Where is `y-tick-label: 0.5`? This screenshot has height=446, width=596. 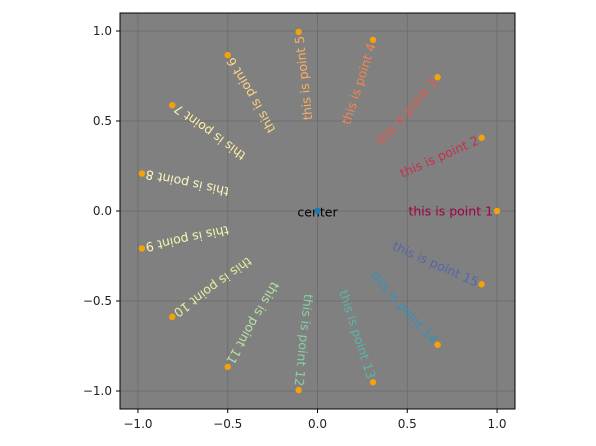 y-tick-label: 0.5 is located at coordinates (102, 121).